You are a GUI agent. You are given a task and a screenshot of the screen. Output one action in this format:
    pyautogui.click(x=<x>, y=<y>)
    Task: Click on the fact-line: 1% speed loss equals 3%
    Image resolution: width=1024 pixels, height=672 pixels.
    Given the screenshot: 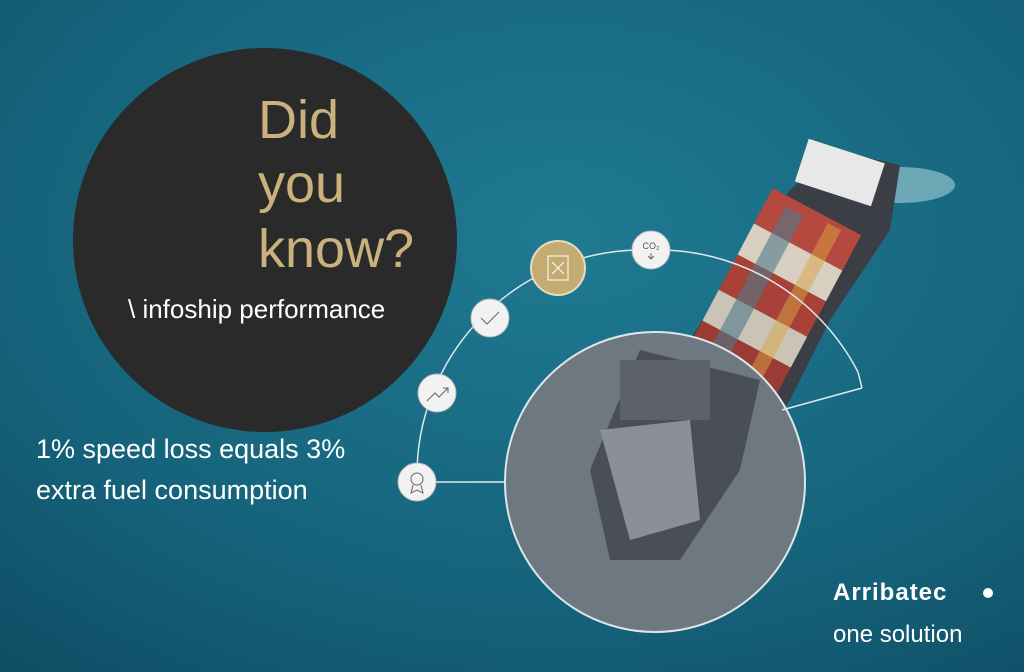 What is the action you would take?
    pyautogui.click(x=190, y=449)
    